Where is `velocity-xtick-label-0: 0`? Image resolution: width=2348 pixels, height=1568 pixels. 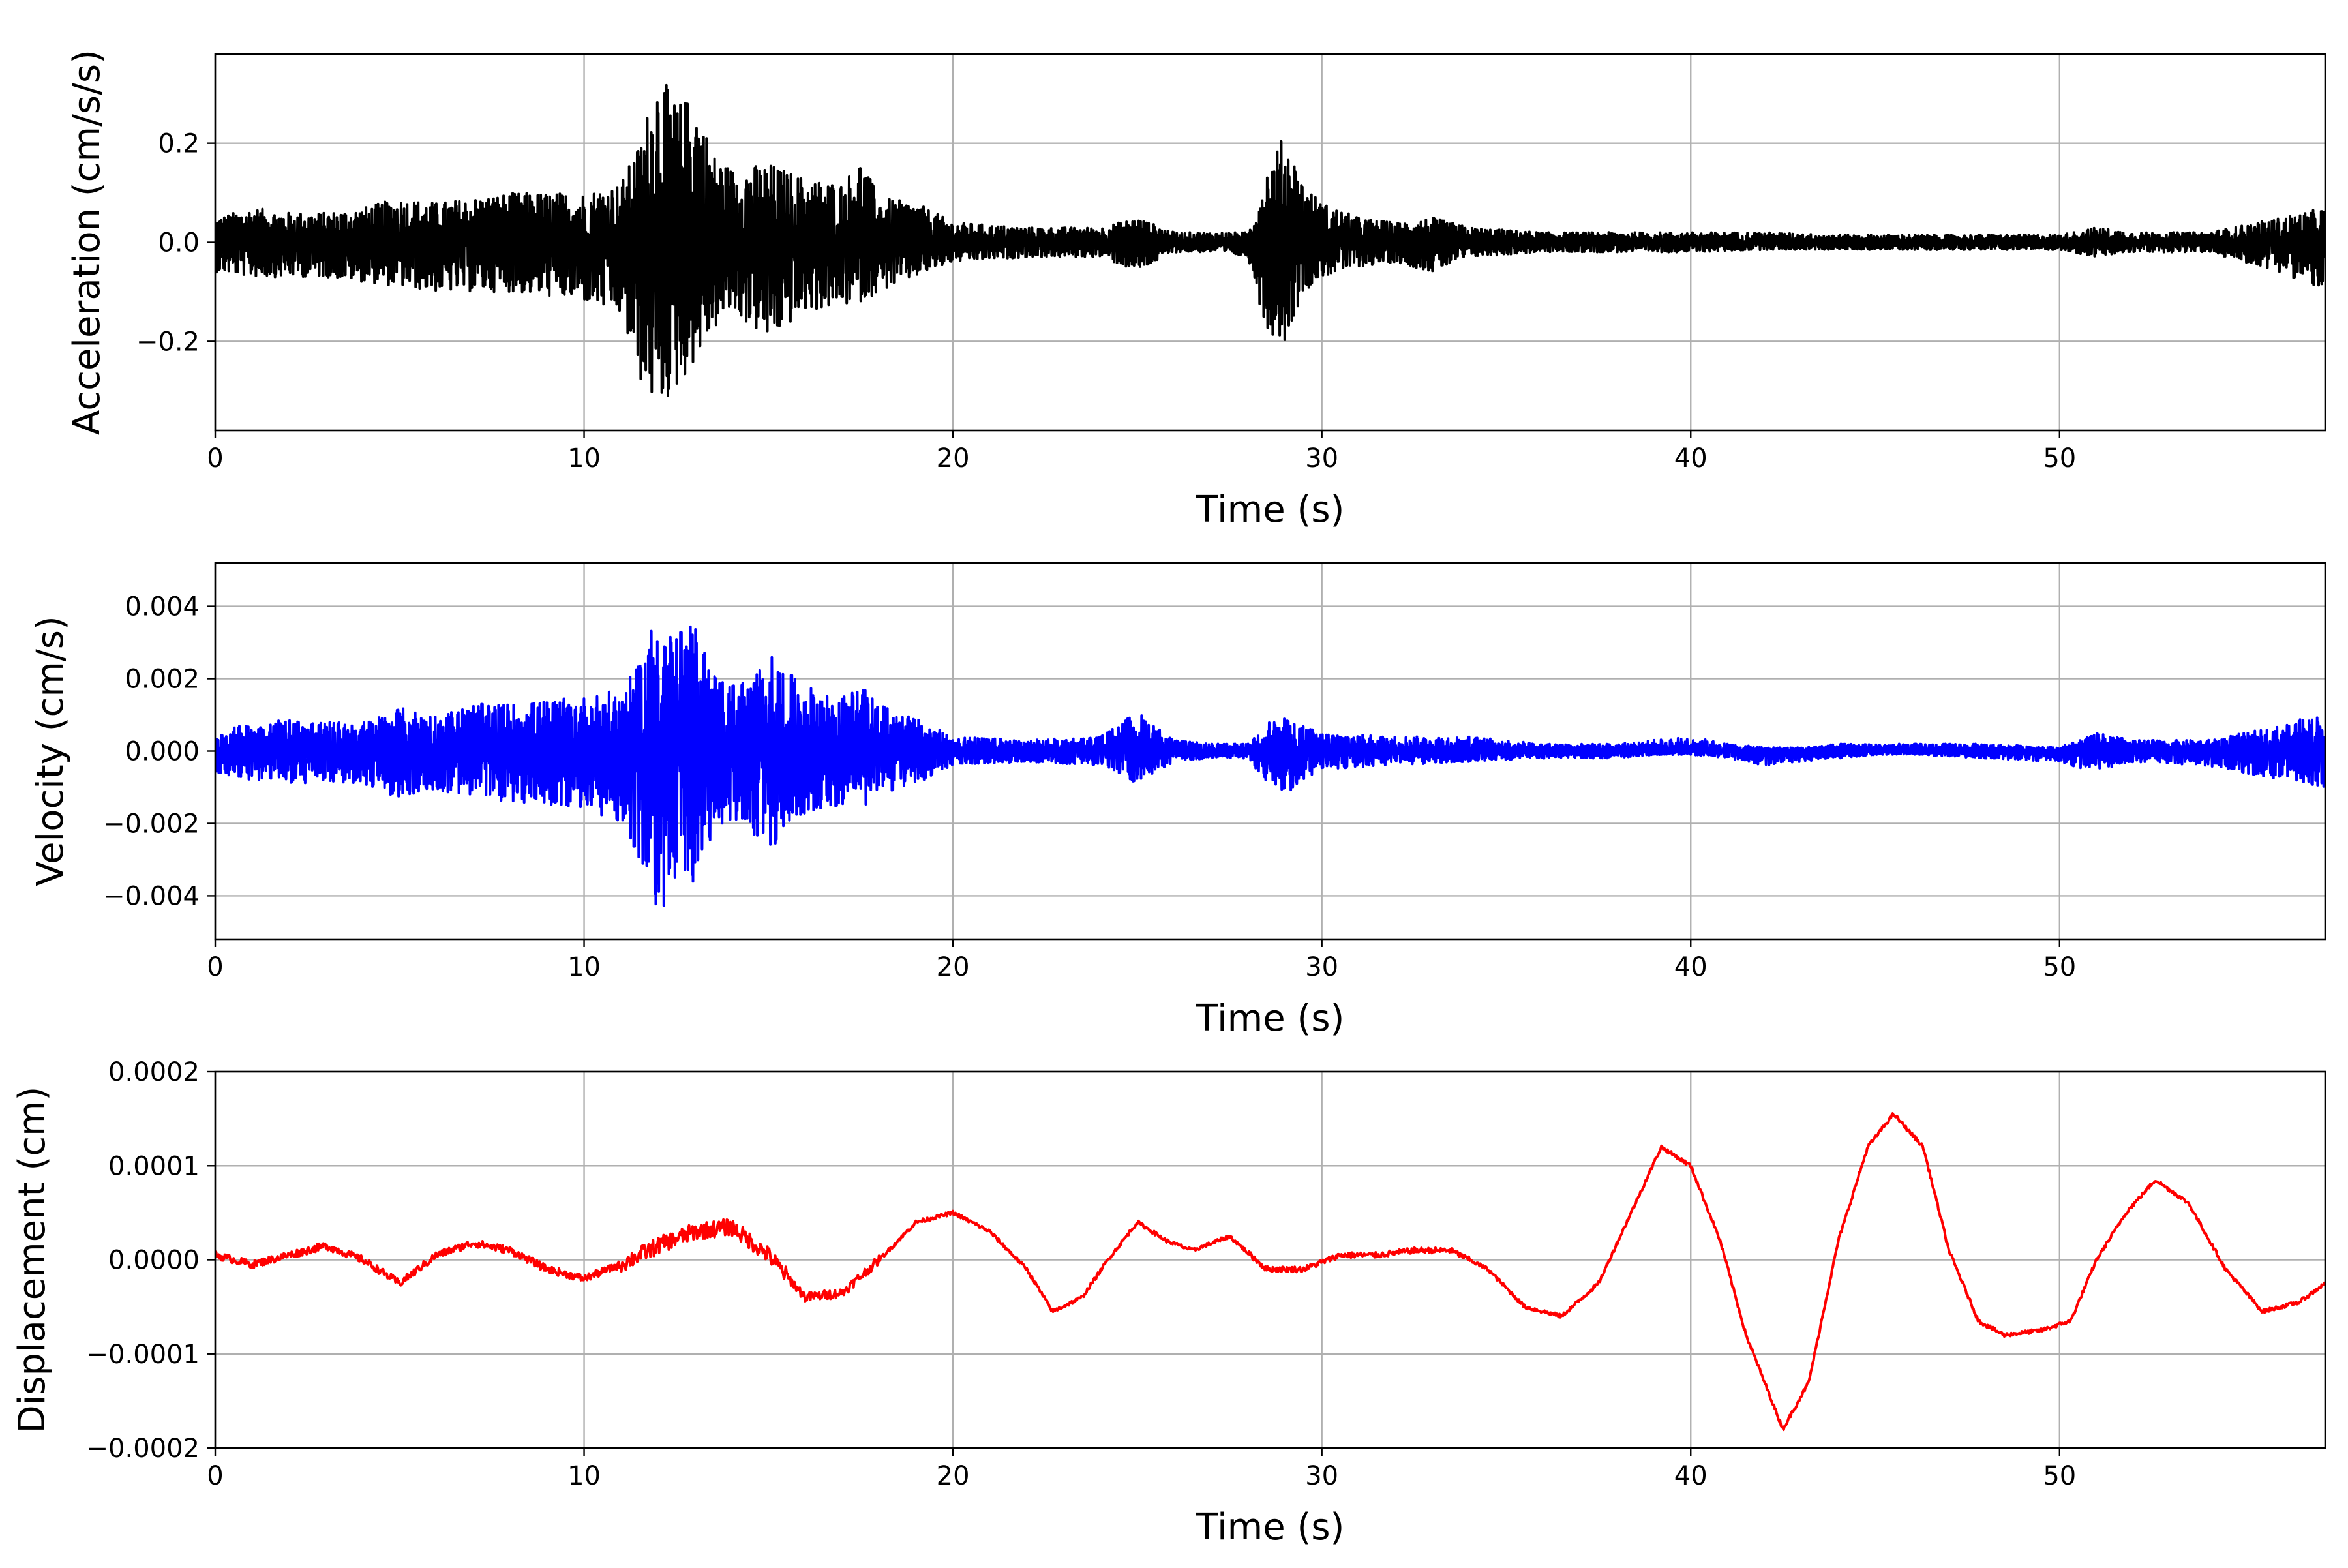 velocity-xtick-label-0: 0 is located at coordinates (215, 967).